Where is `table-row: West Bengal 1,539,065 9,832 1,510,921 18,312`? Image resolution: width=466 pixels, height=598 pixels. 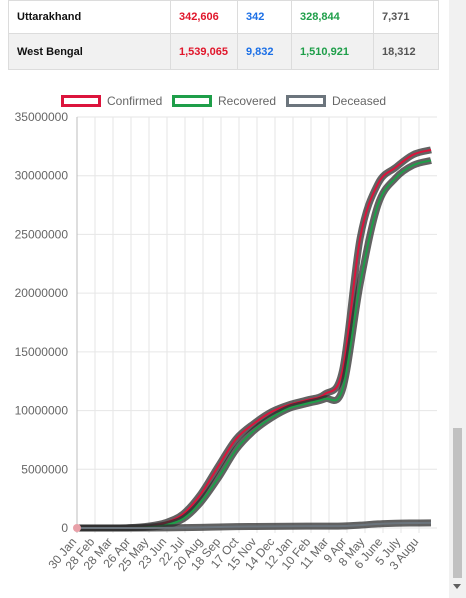
table-row: West Bengal 1,539,065 9,832 1,510,921 18,312 is located at coordinates (223, 51).